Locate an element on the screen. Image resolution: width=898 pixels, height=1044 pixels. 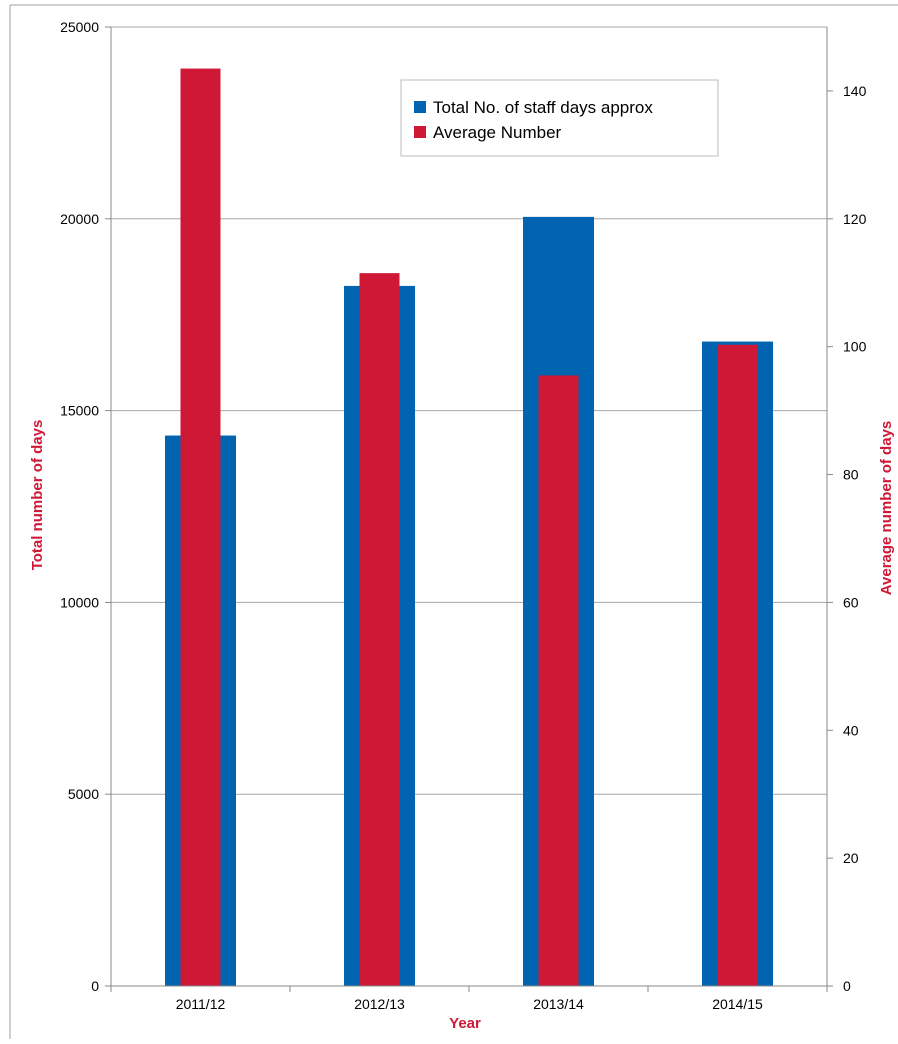
left-tick-label: 15000 is located at coordinates (79, 411).